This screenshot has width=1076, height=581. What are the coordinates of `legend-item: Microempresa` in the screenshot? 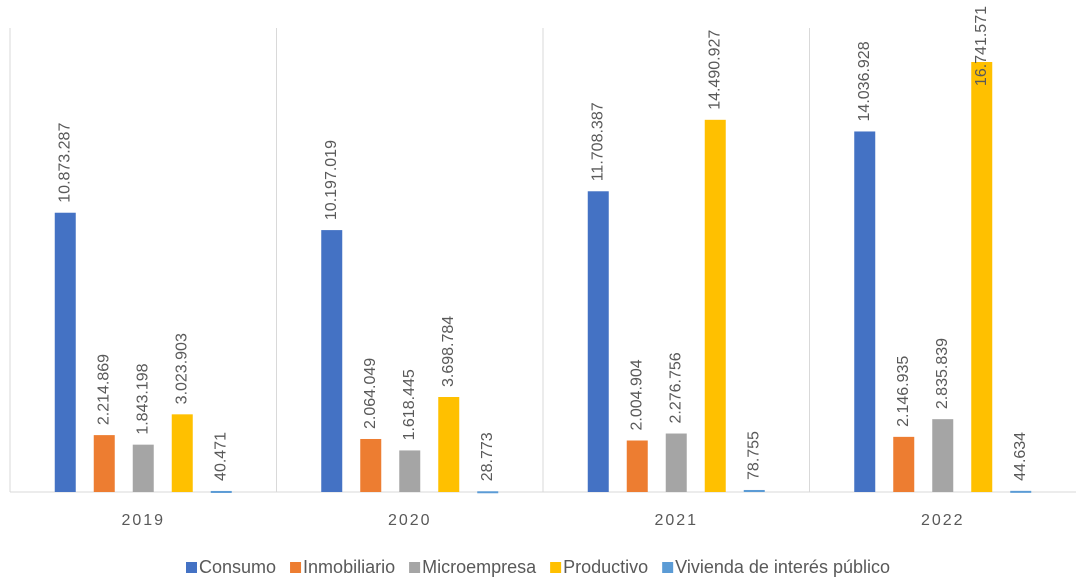 It's located at (473, 567).